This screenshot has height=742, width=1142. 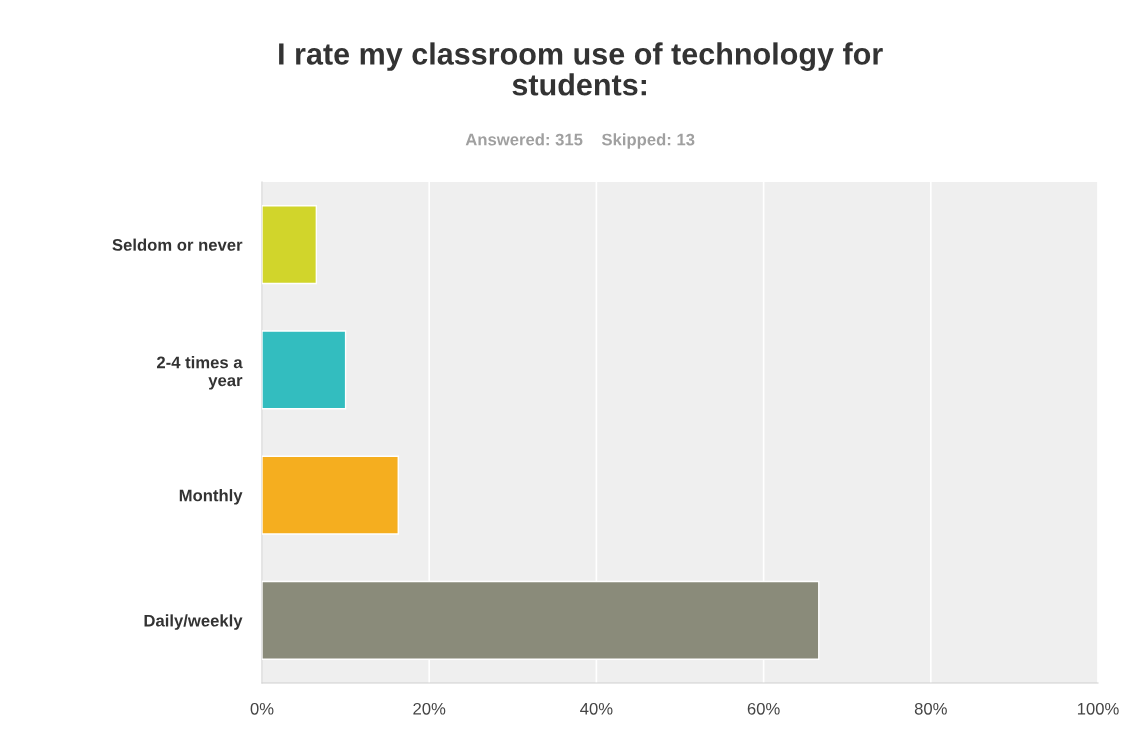 What do you see at coordinates (211, 497) in the screenshot?
I see `y-tick-label: Monthly` at bounding box center [211, 497].